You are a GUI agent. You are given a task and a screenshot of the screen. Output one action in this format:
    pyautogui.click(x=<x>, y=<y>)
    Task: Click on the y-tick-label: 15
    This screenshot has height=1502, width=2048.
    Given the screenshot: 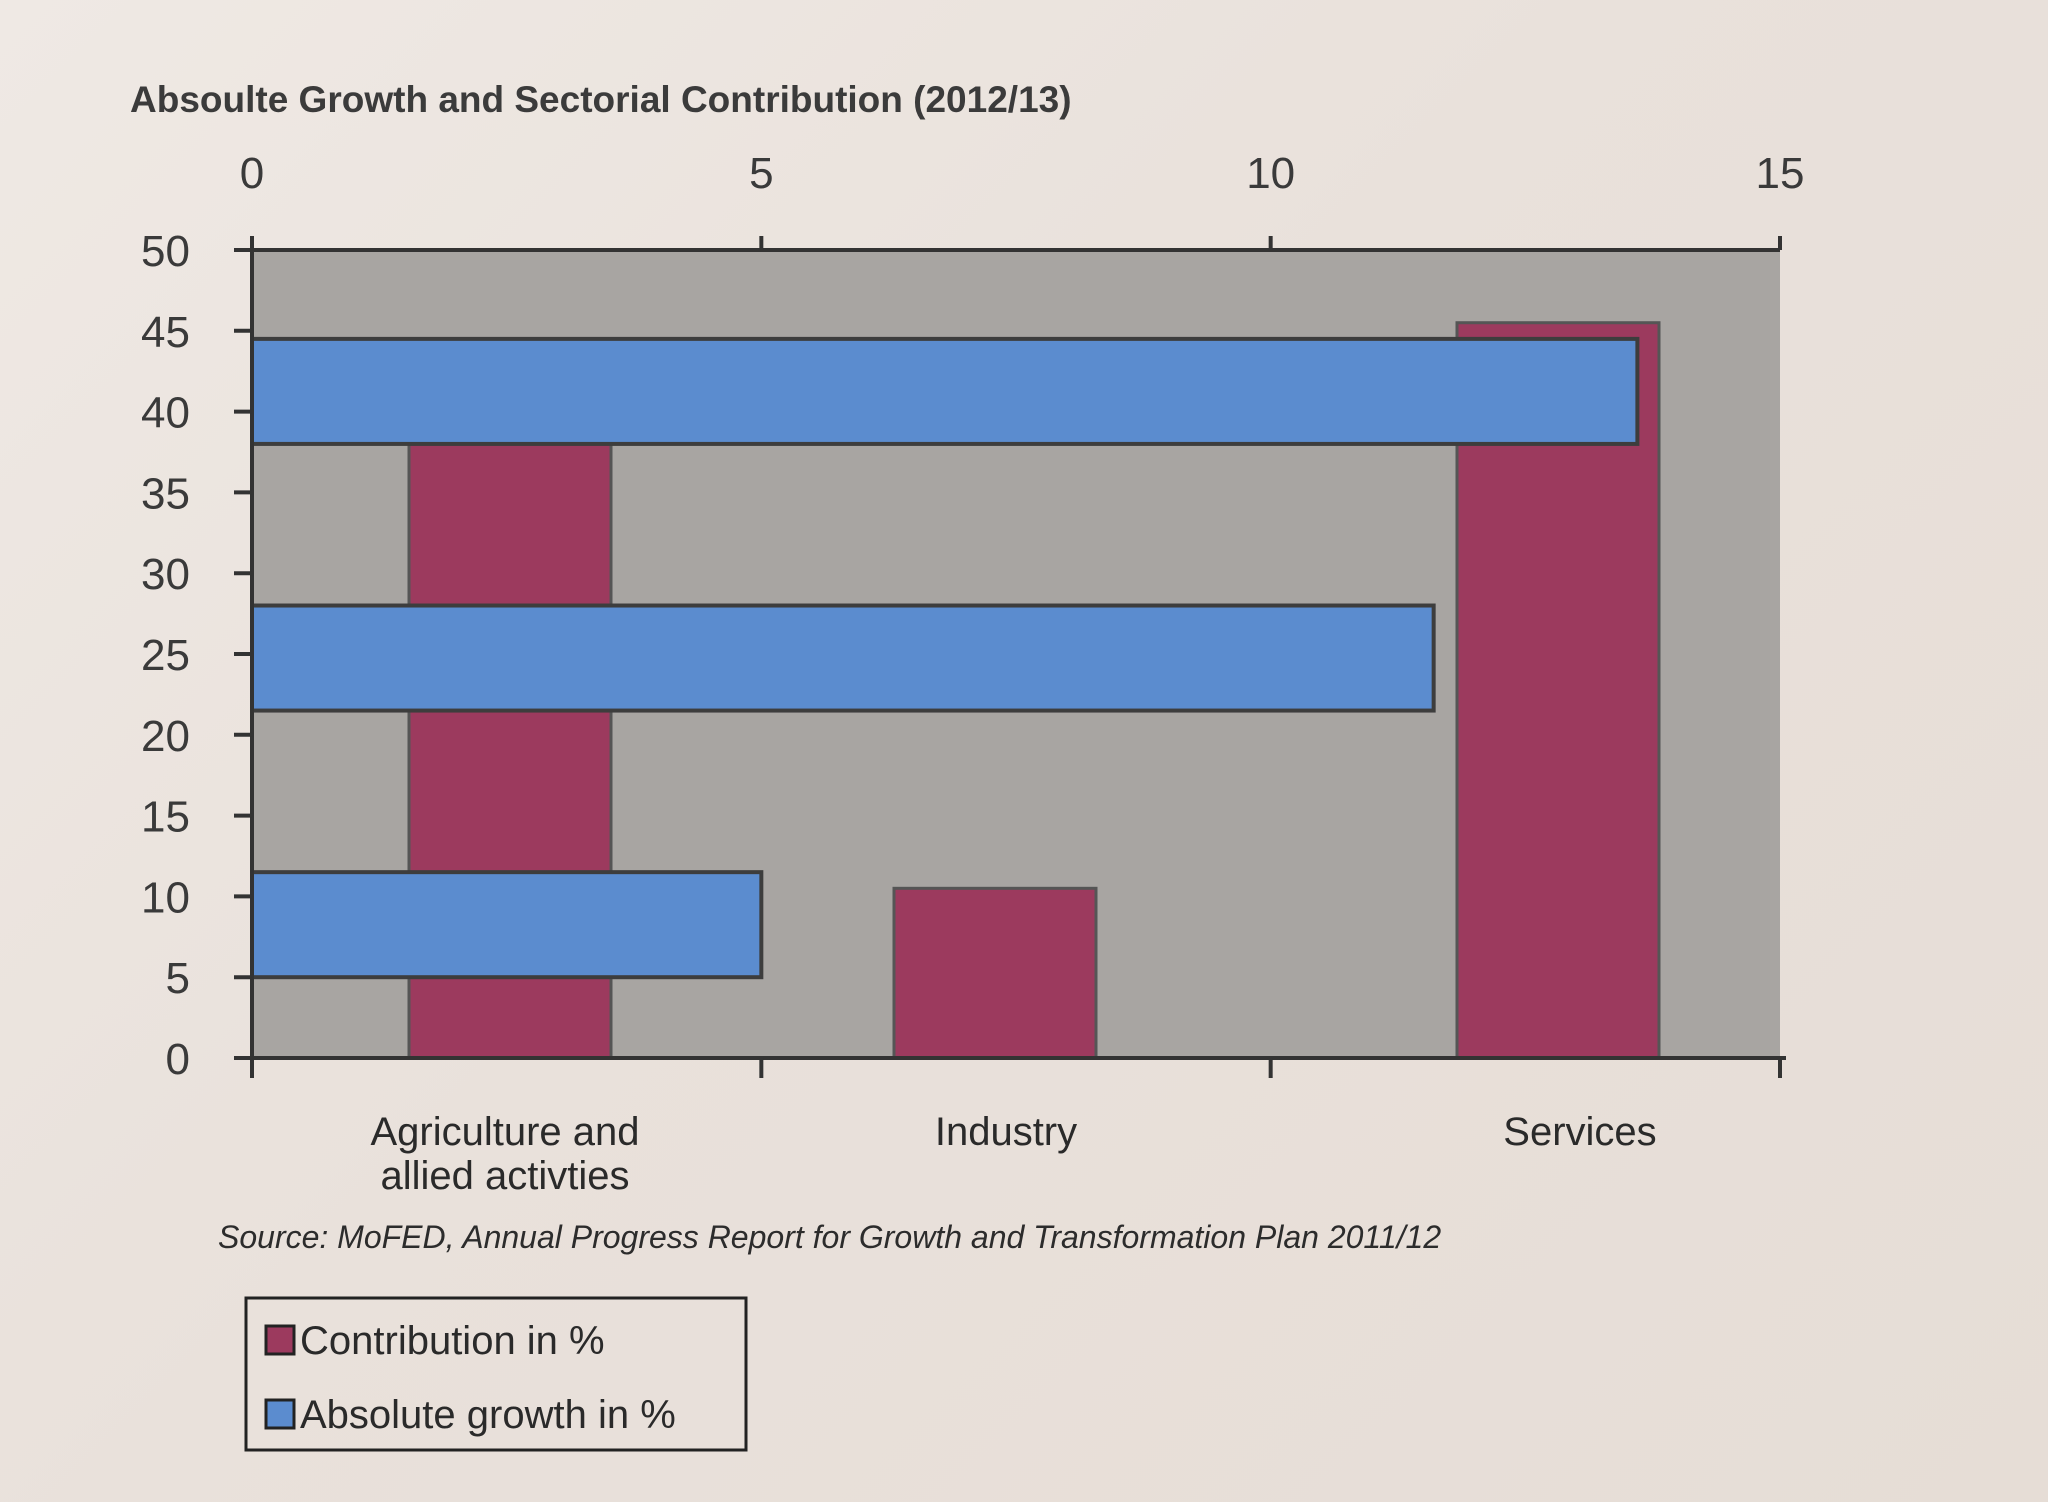 What is the action you would take?
    pyautogui.click(x=165, y=817)
    